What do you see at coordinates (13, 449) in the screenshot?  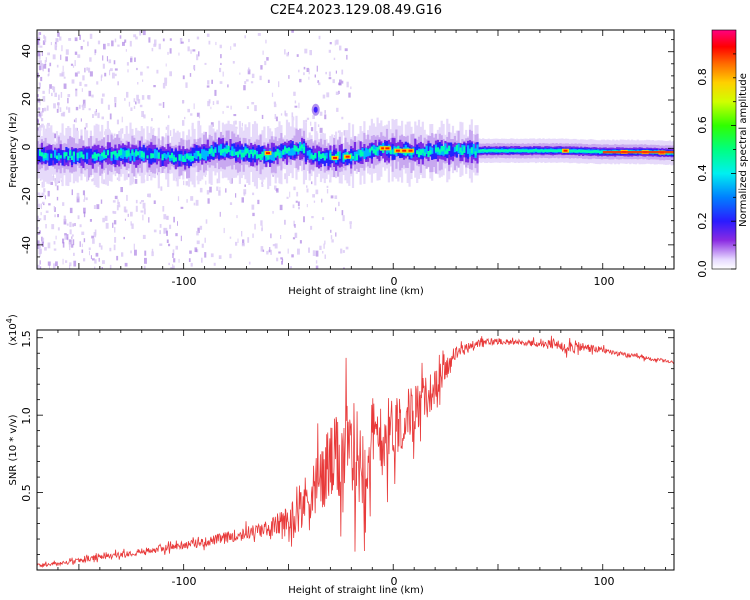 I see `bot-y-axis-label: SNR (10 * v/v)` at bounding box center [13, 449].